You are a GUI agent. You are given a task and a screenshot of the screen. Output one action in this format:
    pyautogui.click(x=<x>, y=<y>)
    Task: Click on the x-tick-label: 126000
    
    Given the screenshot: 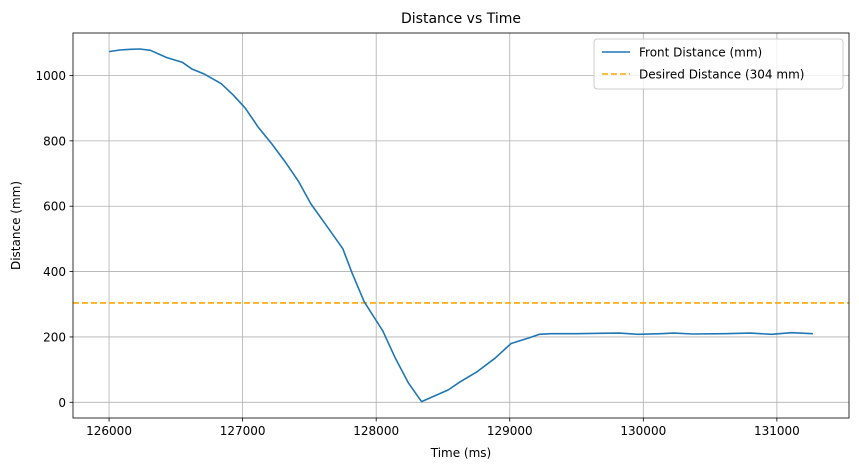 What is the action you would take?
    pyautogui.click(x=109, y=431)
    